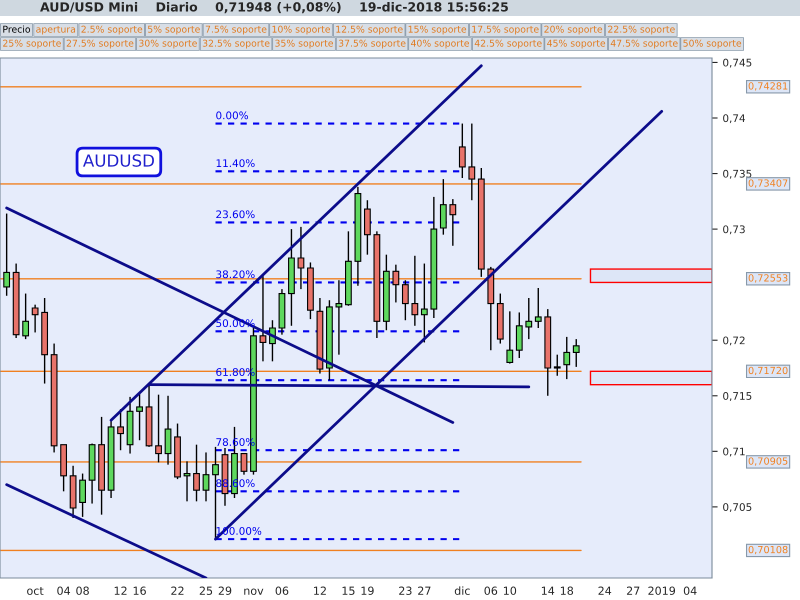  I want to click on x-tick-label: 25, so click(206, 590).